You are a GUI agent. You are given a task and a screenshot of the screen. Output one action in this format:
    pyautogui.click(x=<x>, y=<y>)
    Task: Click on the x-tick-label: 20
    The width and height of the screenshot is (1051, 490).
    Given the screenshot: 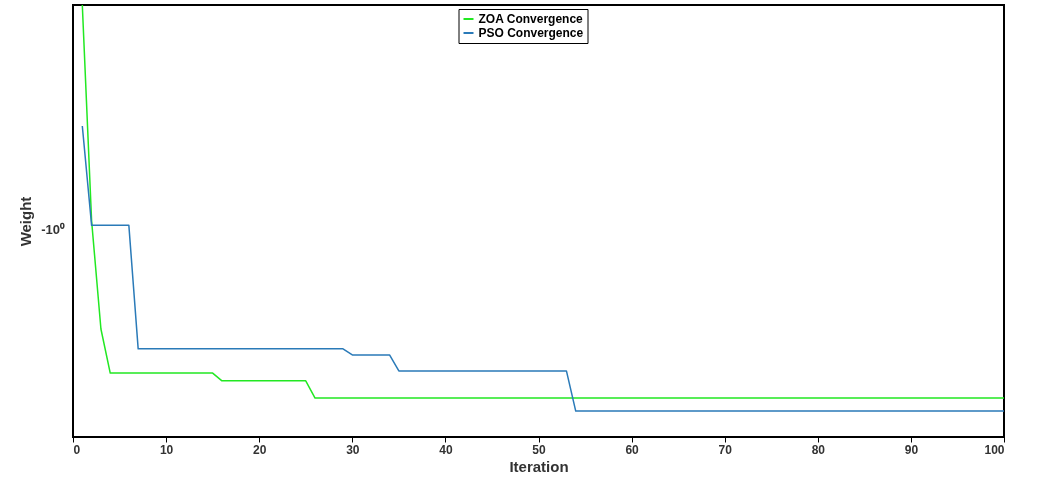 What is the action you would take?
    pyautogui.click(x=260, y=449)
    